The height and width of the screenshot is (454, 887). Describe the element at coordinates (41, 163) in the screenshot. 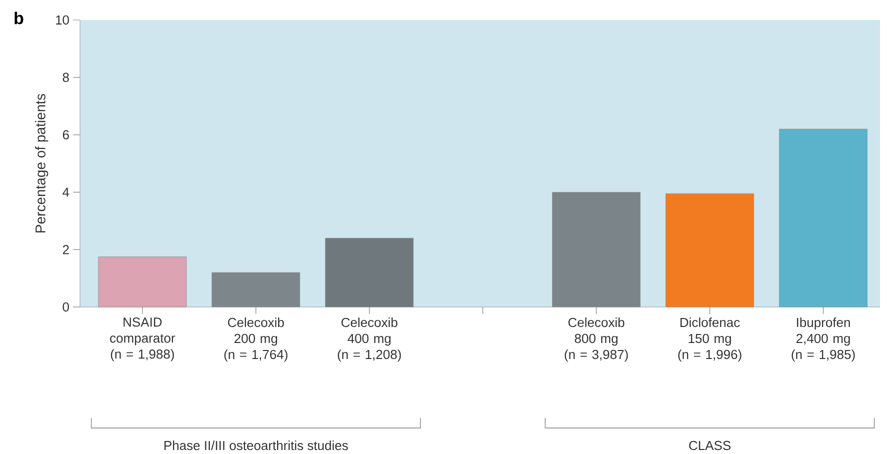

I see `y-axis-title: Percentage of patients` at that location.